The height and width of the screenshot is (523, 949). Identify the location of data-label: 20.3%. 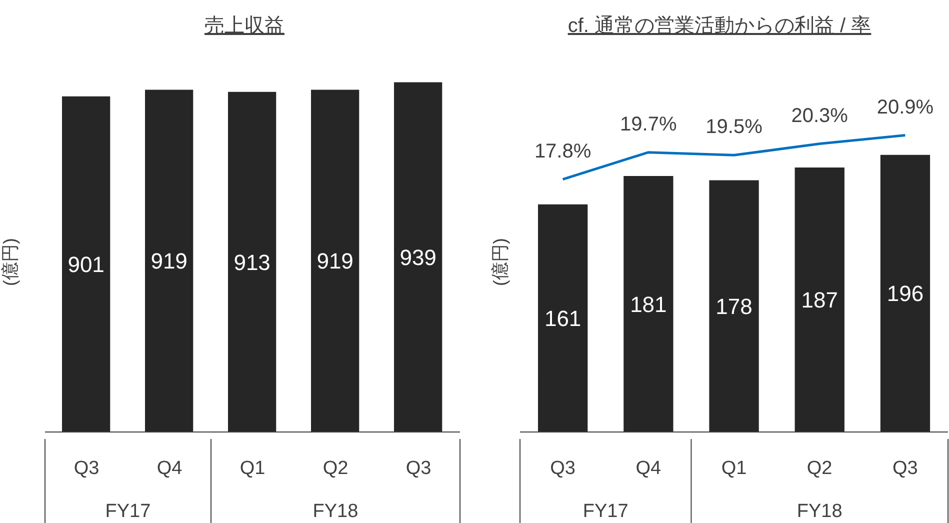
(819, 115).